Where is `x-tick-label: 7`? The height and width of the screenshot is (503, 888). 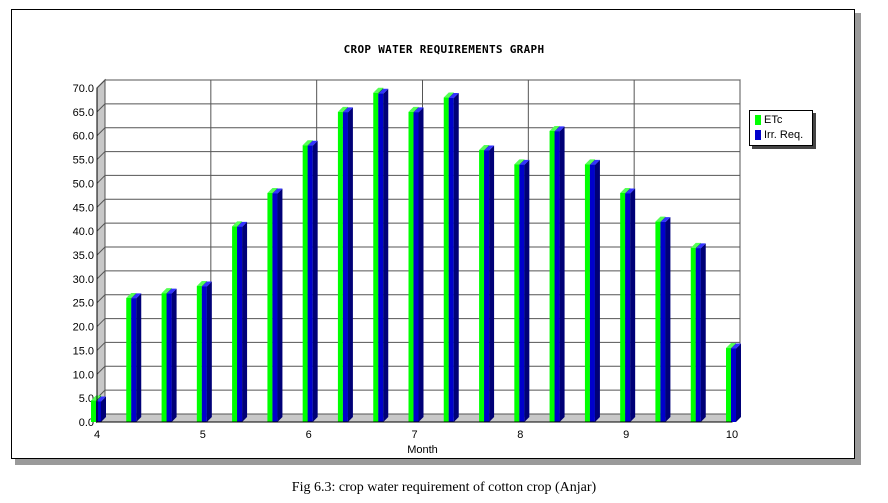
x-tick-label: 7 is located at coordinates (414, 435).